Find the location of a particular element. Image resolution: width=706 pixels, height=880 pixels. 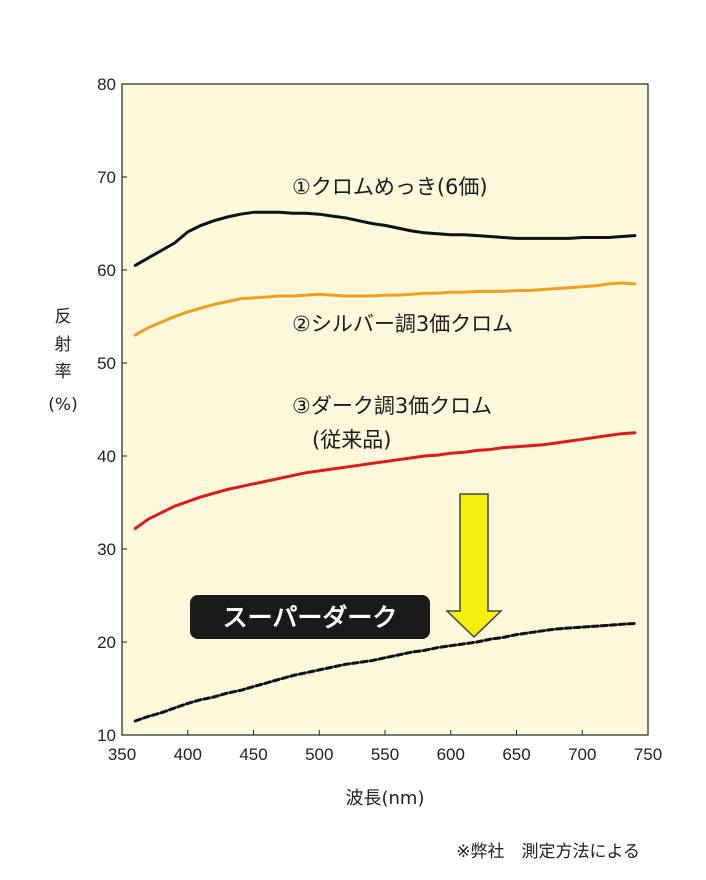

y-tick-label: 30 is located at coordinates (106, 549).